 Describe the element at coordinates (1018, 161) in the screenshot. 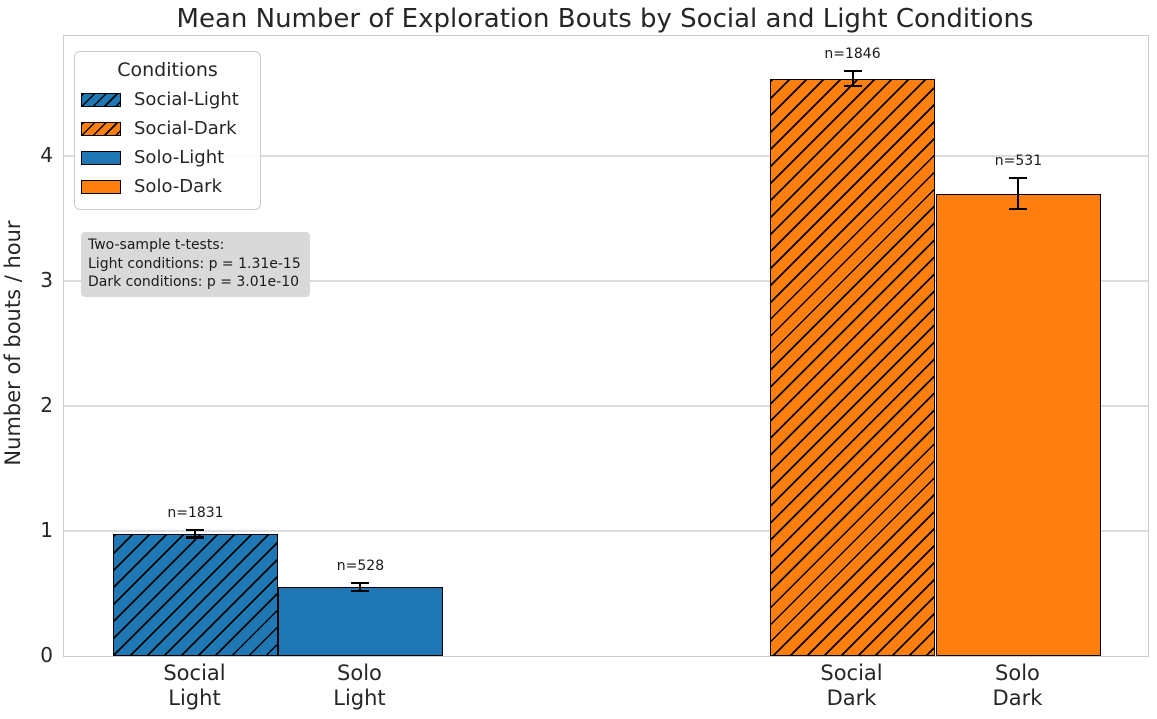

I see `sample-size-label: n=531` at that location.